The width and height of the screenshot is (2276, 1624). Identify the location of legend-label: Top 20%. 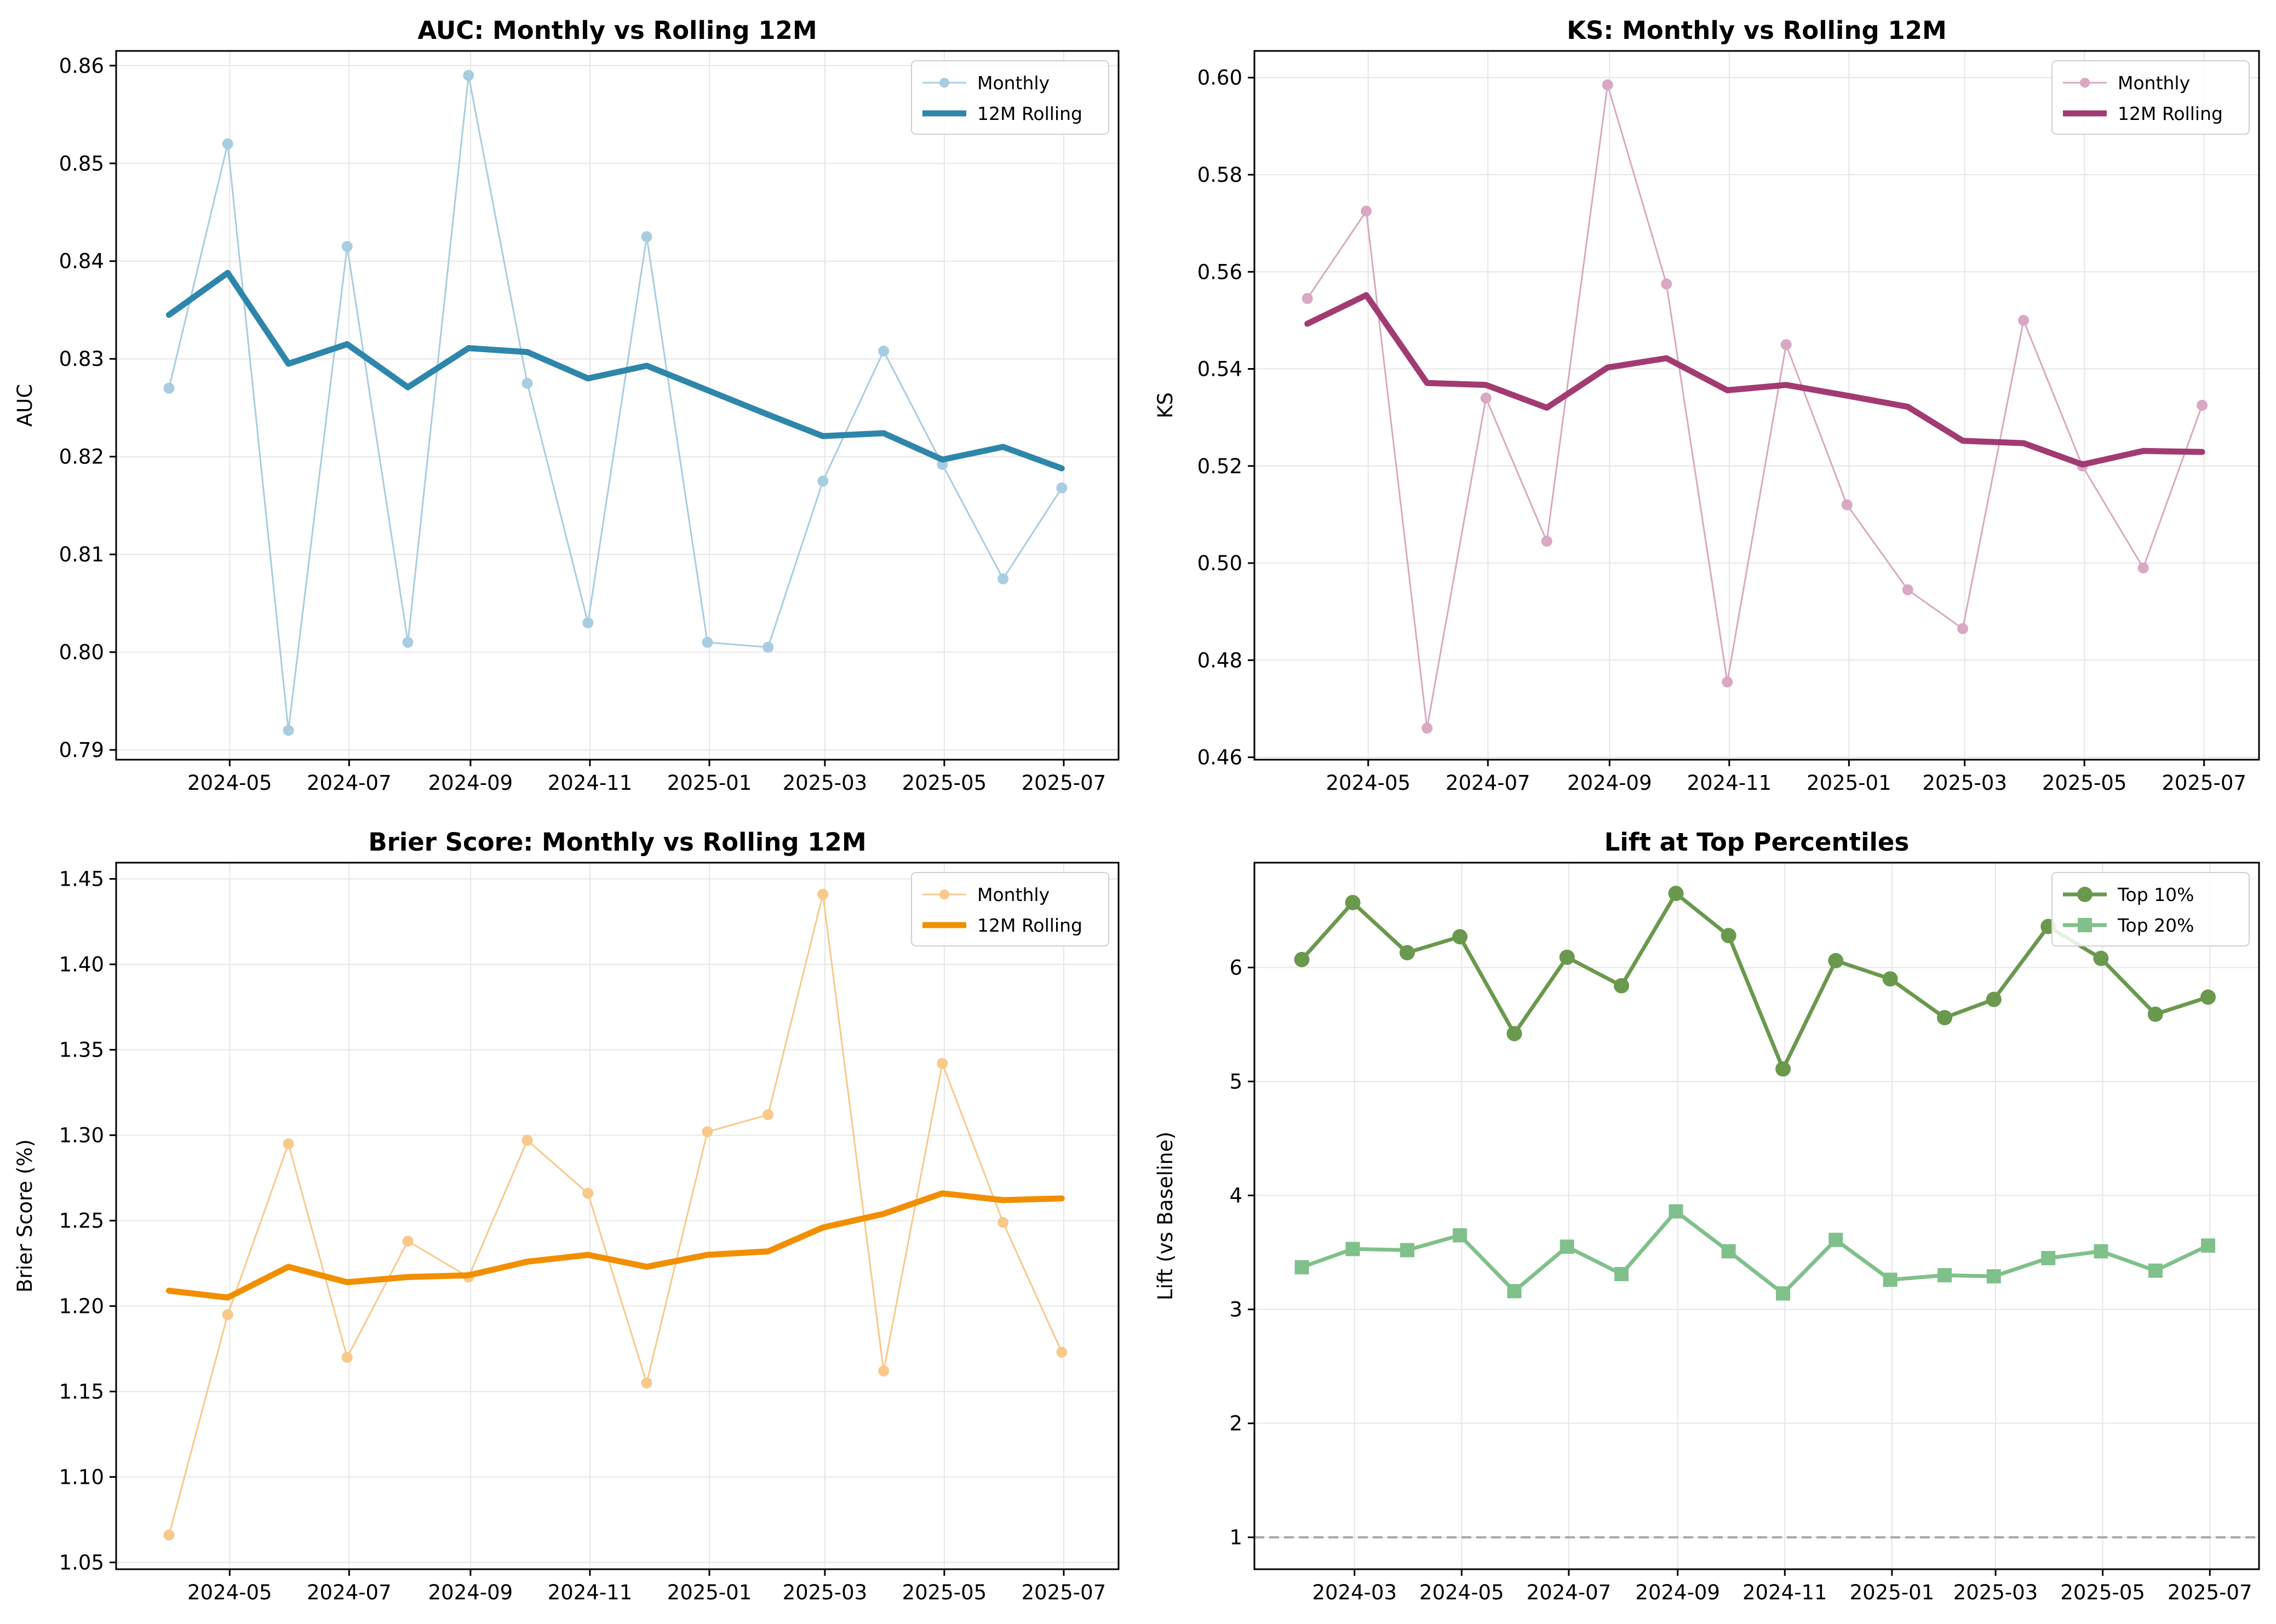
(2155, 926).